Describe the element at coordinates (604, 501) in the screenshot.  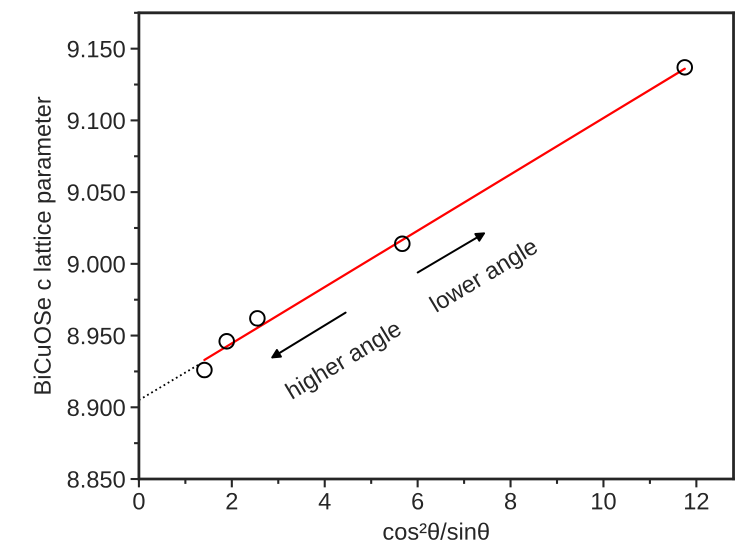
I see `x-tick-label: 10` at that location.